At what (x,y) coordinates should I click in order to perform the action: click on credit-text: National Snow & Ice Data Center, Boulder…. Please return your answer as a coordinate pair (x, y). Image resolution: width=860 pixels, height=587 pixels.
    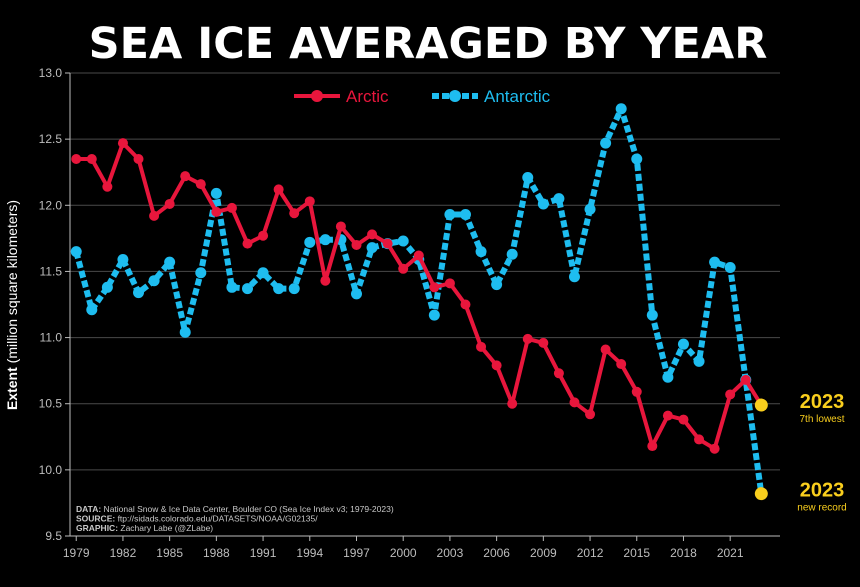
    Looking at the image, I should click on (247, 509).